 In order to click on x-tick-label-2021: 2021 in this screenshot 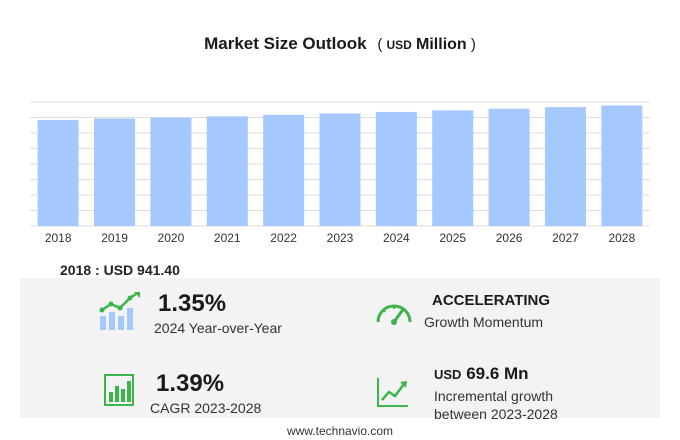, I will do `click(227, 238)`.